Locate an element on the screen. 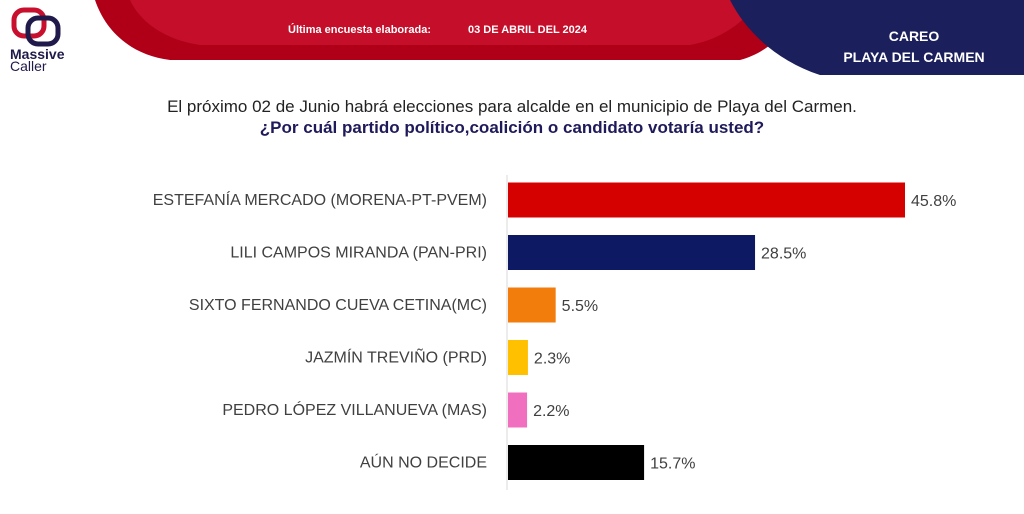 This screenshot has width=1024, height=514. navy-corner-shape is located at coordinates (877, 37).